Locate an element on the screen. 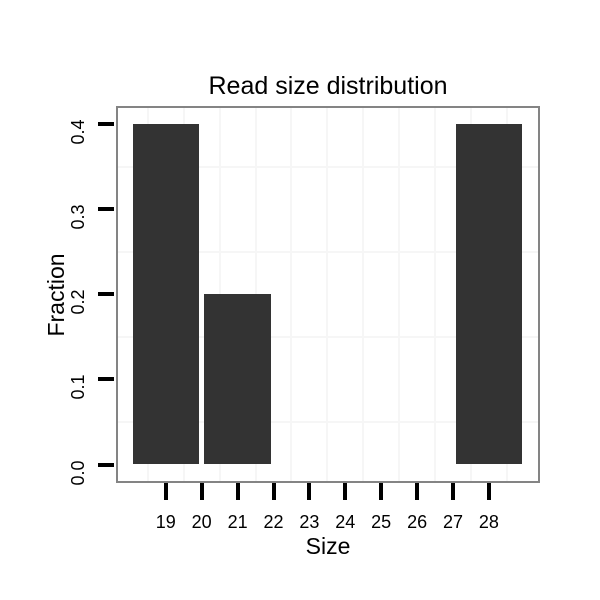  chart-title: Read size distribution is located at coordinates (328, 86).